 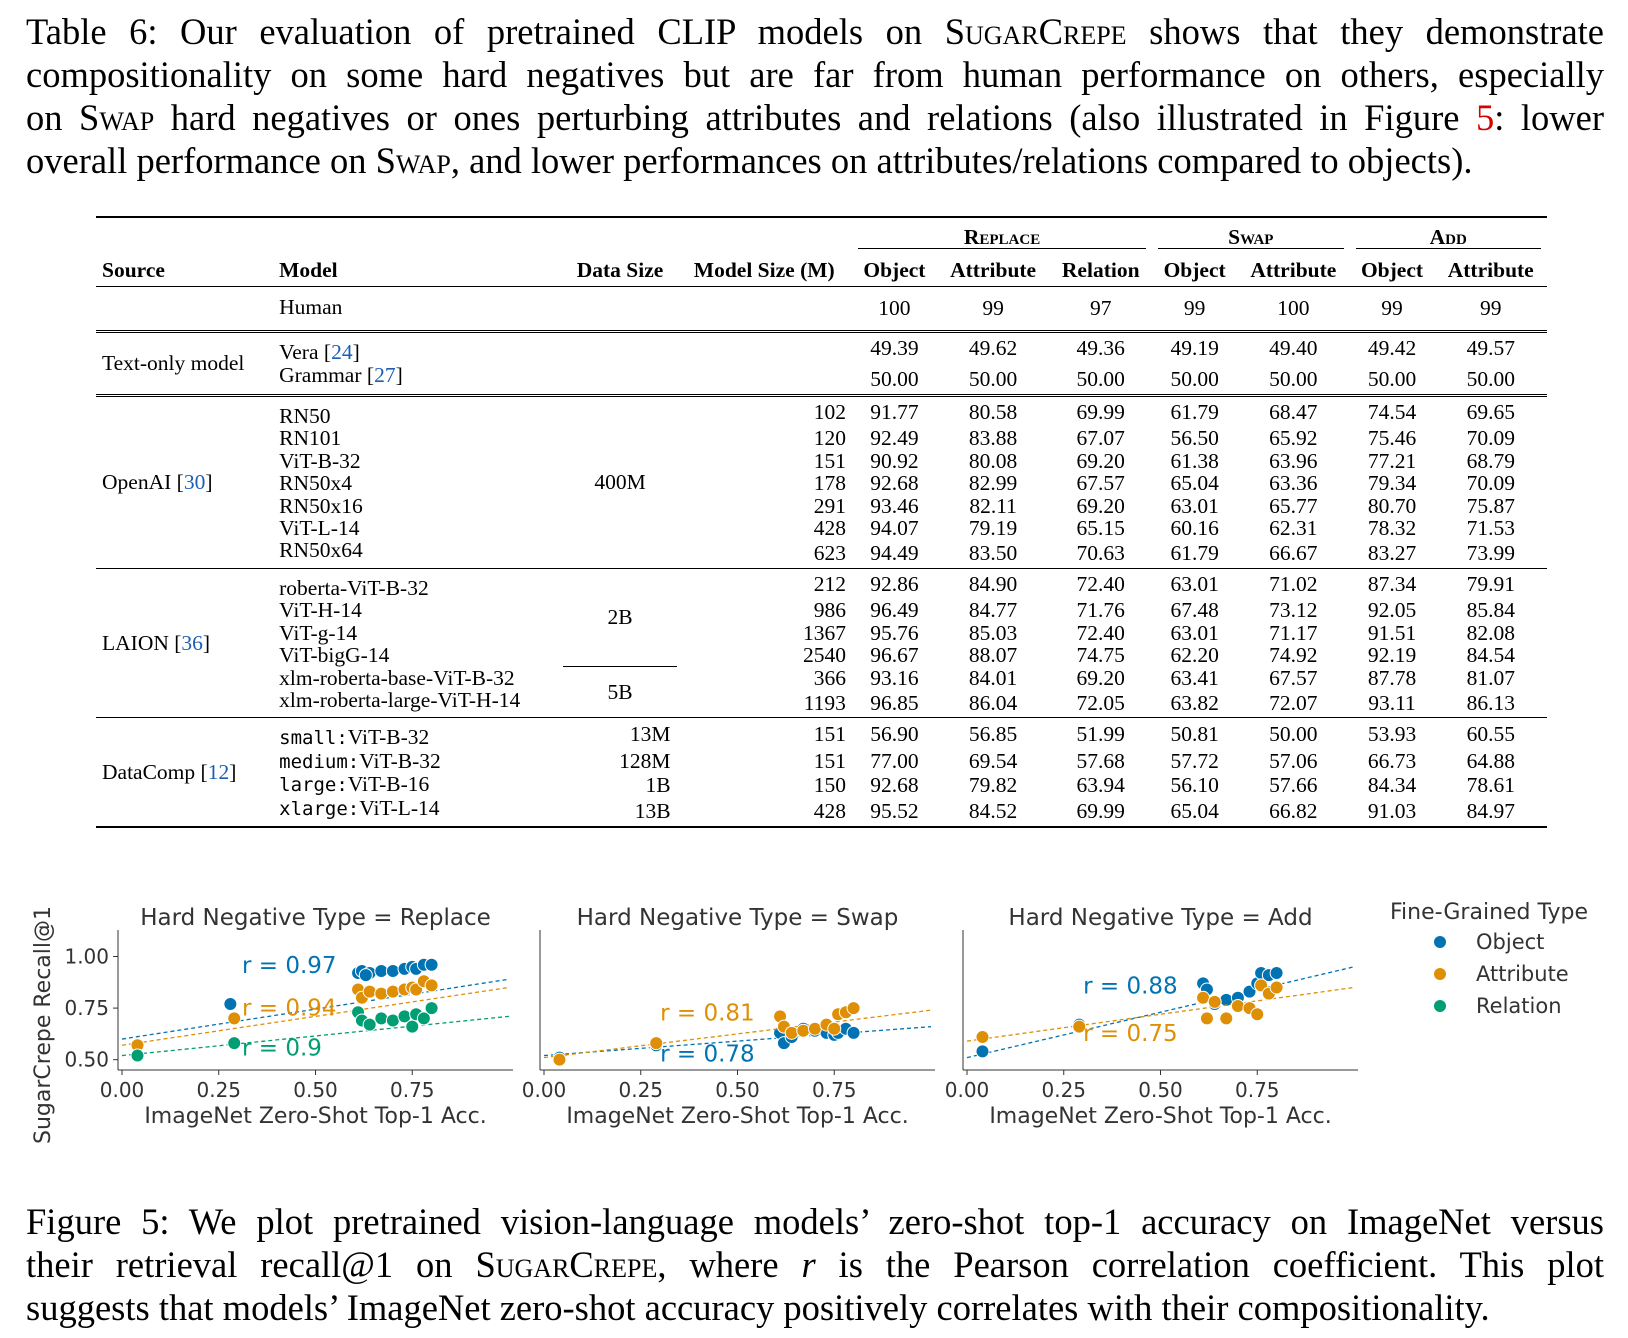 I want to click on value-cell: 91.51, so click(x=1392, y=632).